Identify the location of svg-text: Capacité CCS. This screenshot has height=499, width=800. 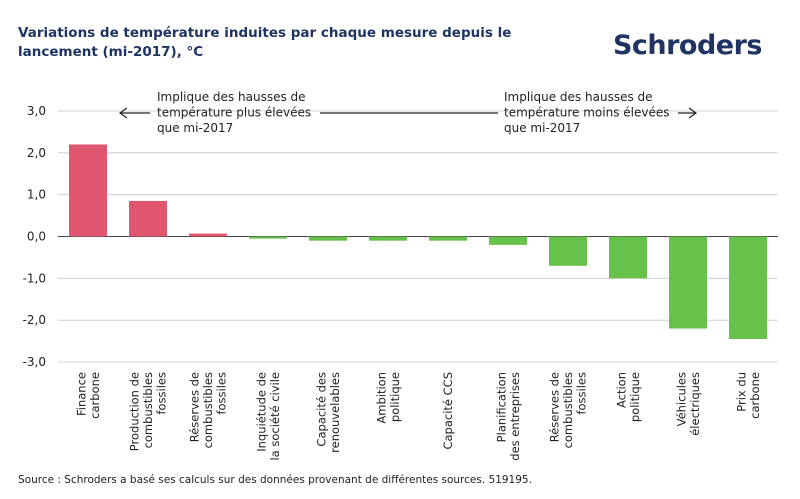
(448, 411).